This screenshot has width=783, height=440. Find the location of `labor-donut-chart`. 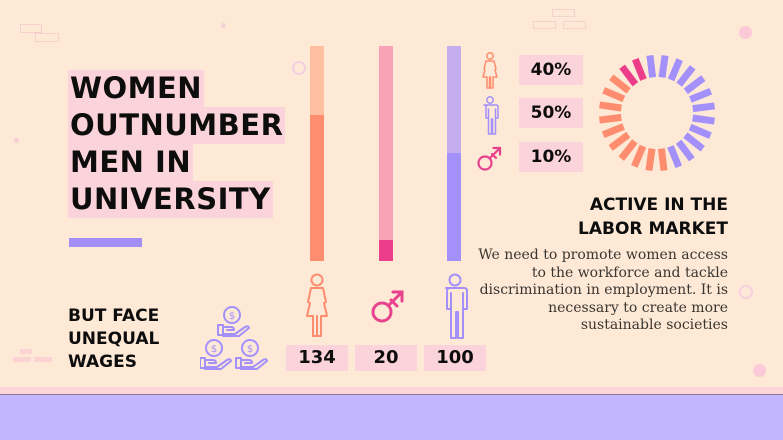

labor-donut-chart is located at coordinates (657, 113).